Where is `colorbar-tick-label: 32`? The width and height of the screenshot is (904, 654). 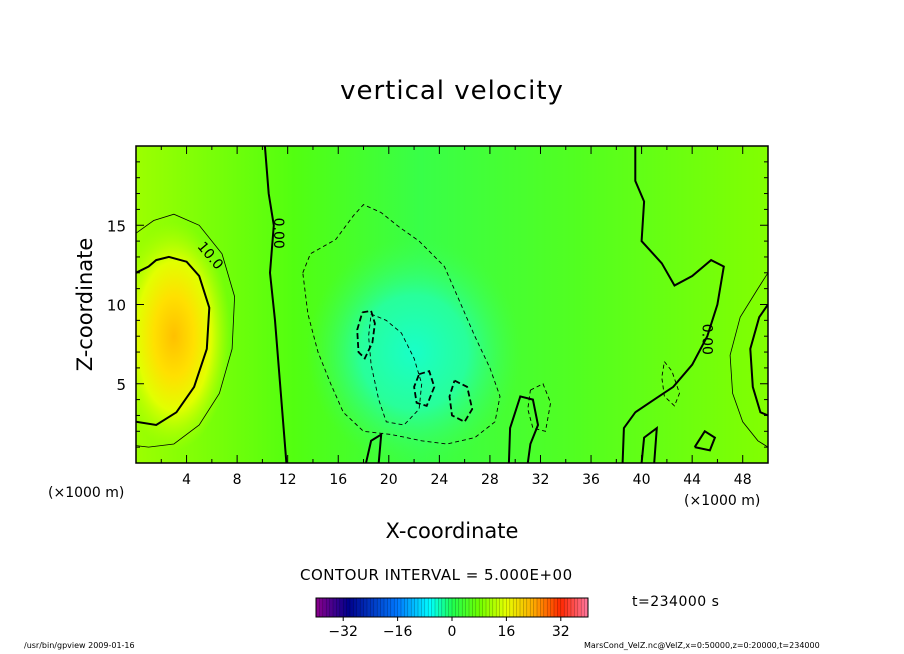
colorbar-tick-label: 32 is located at coordinates (561, 632).